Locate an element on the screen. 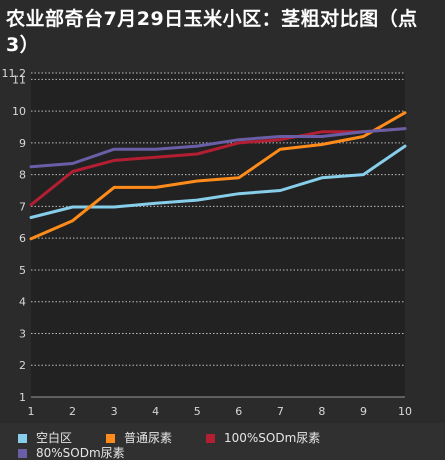  y-tick-label: 11 is located at coordinates (19, 79).